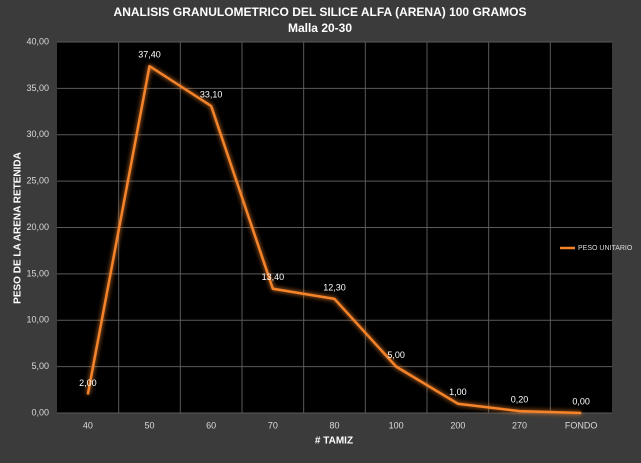 The image size is (641, 463). I want to click on y-tick-label: 10,00, so click(37, 320).